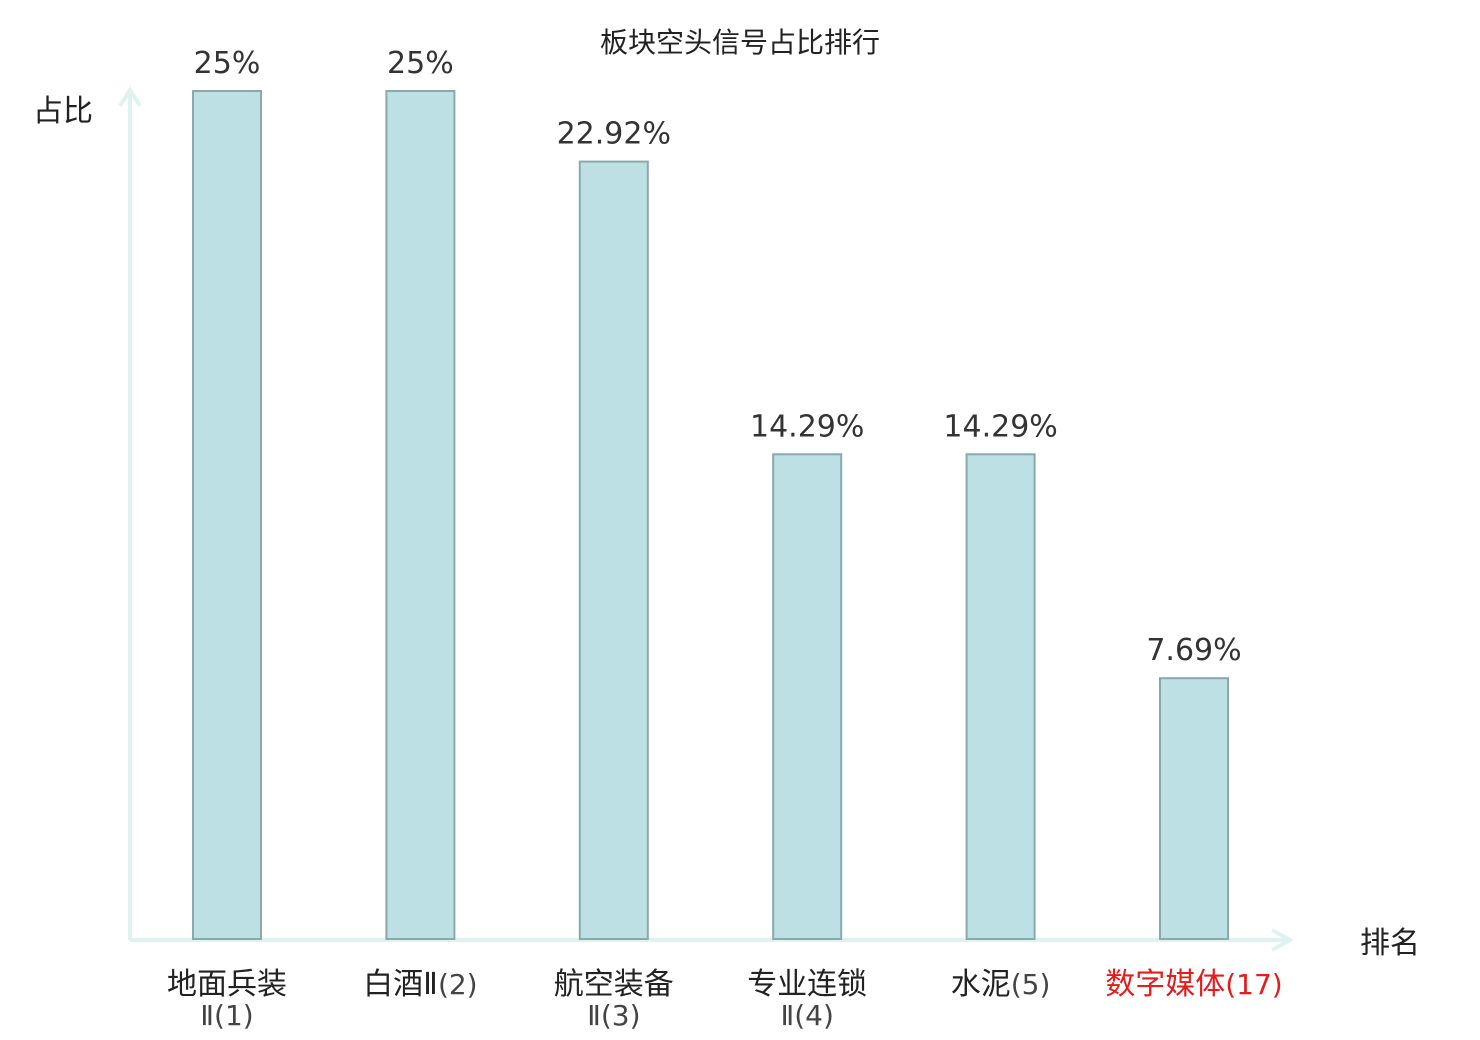 This screenshot has height=1040, width=1480. What do you see at coordinates (613, 1015) in the screenshot?
I see `category-rank-label: Ⅱ(3)` at bounding box center [613, 1015].